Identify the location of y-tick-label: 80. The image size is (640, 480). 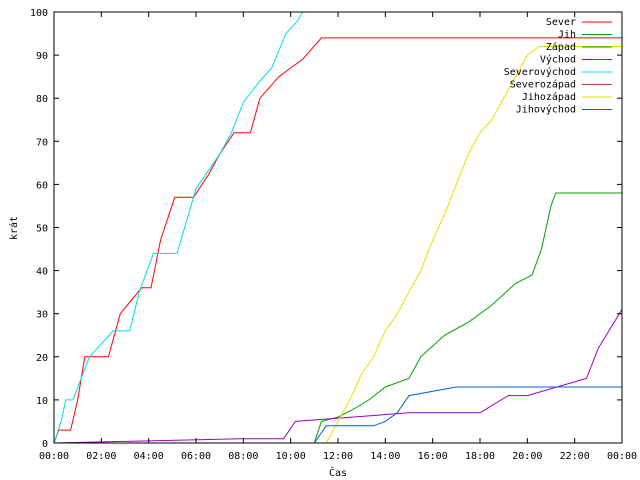
(42, 99).